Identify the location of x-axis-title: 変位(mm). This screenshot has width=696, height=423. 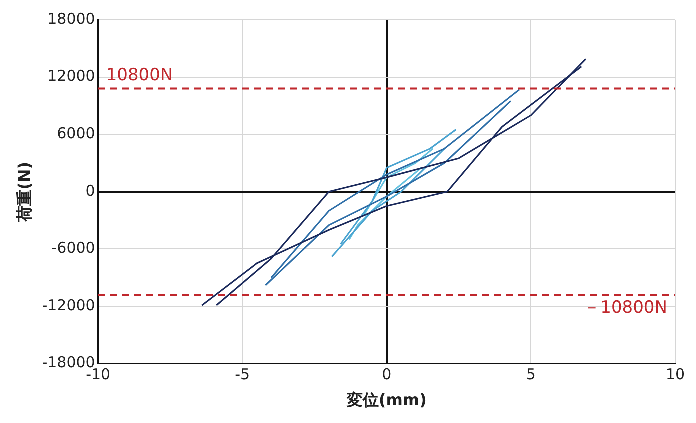
(386, 400).